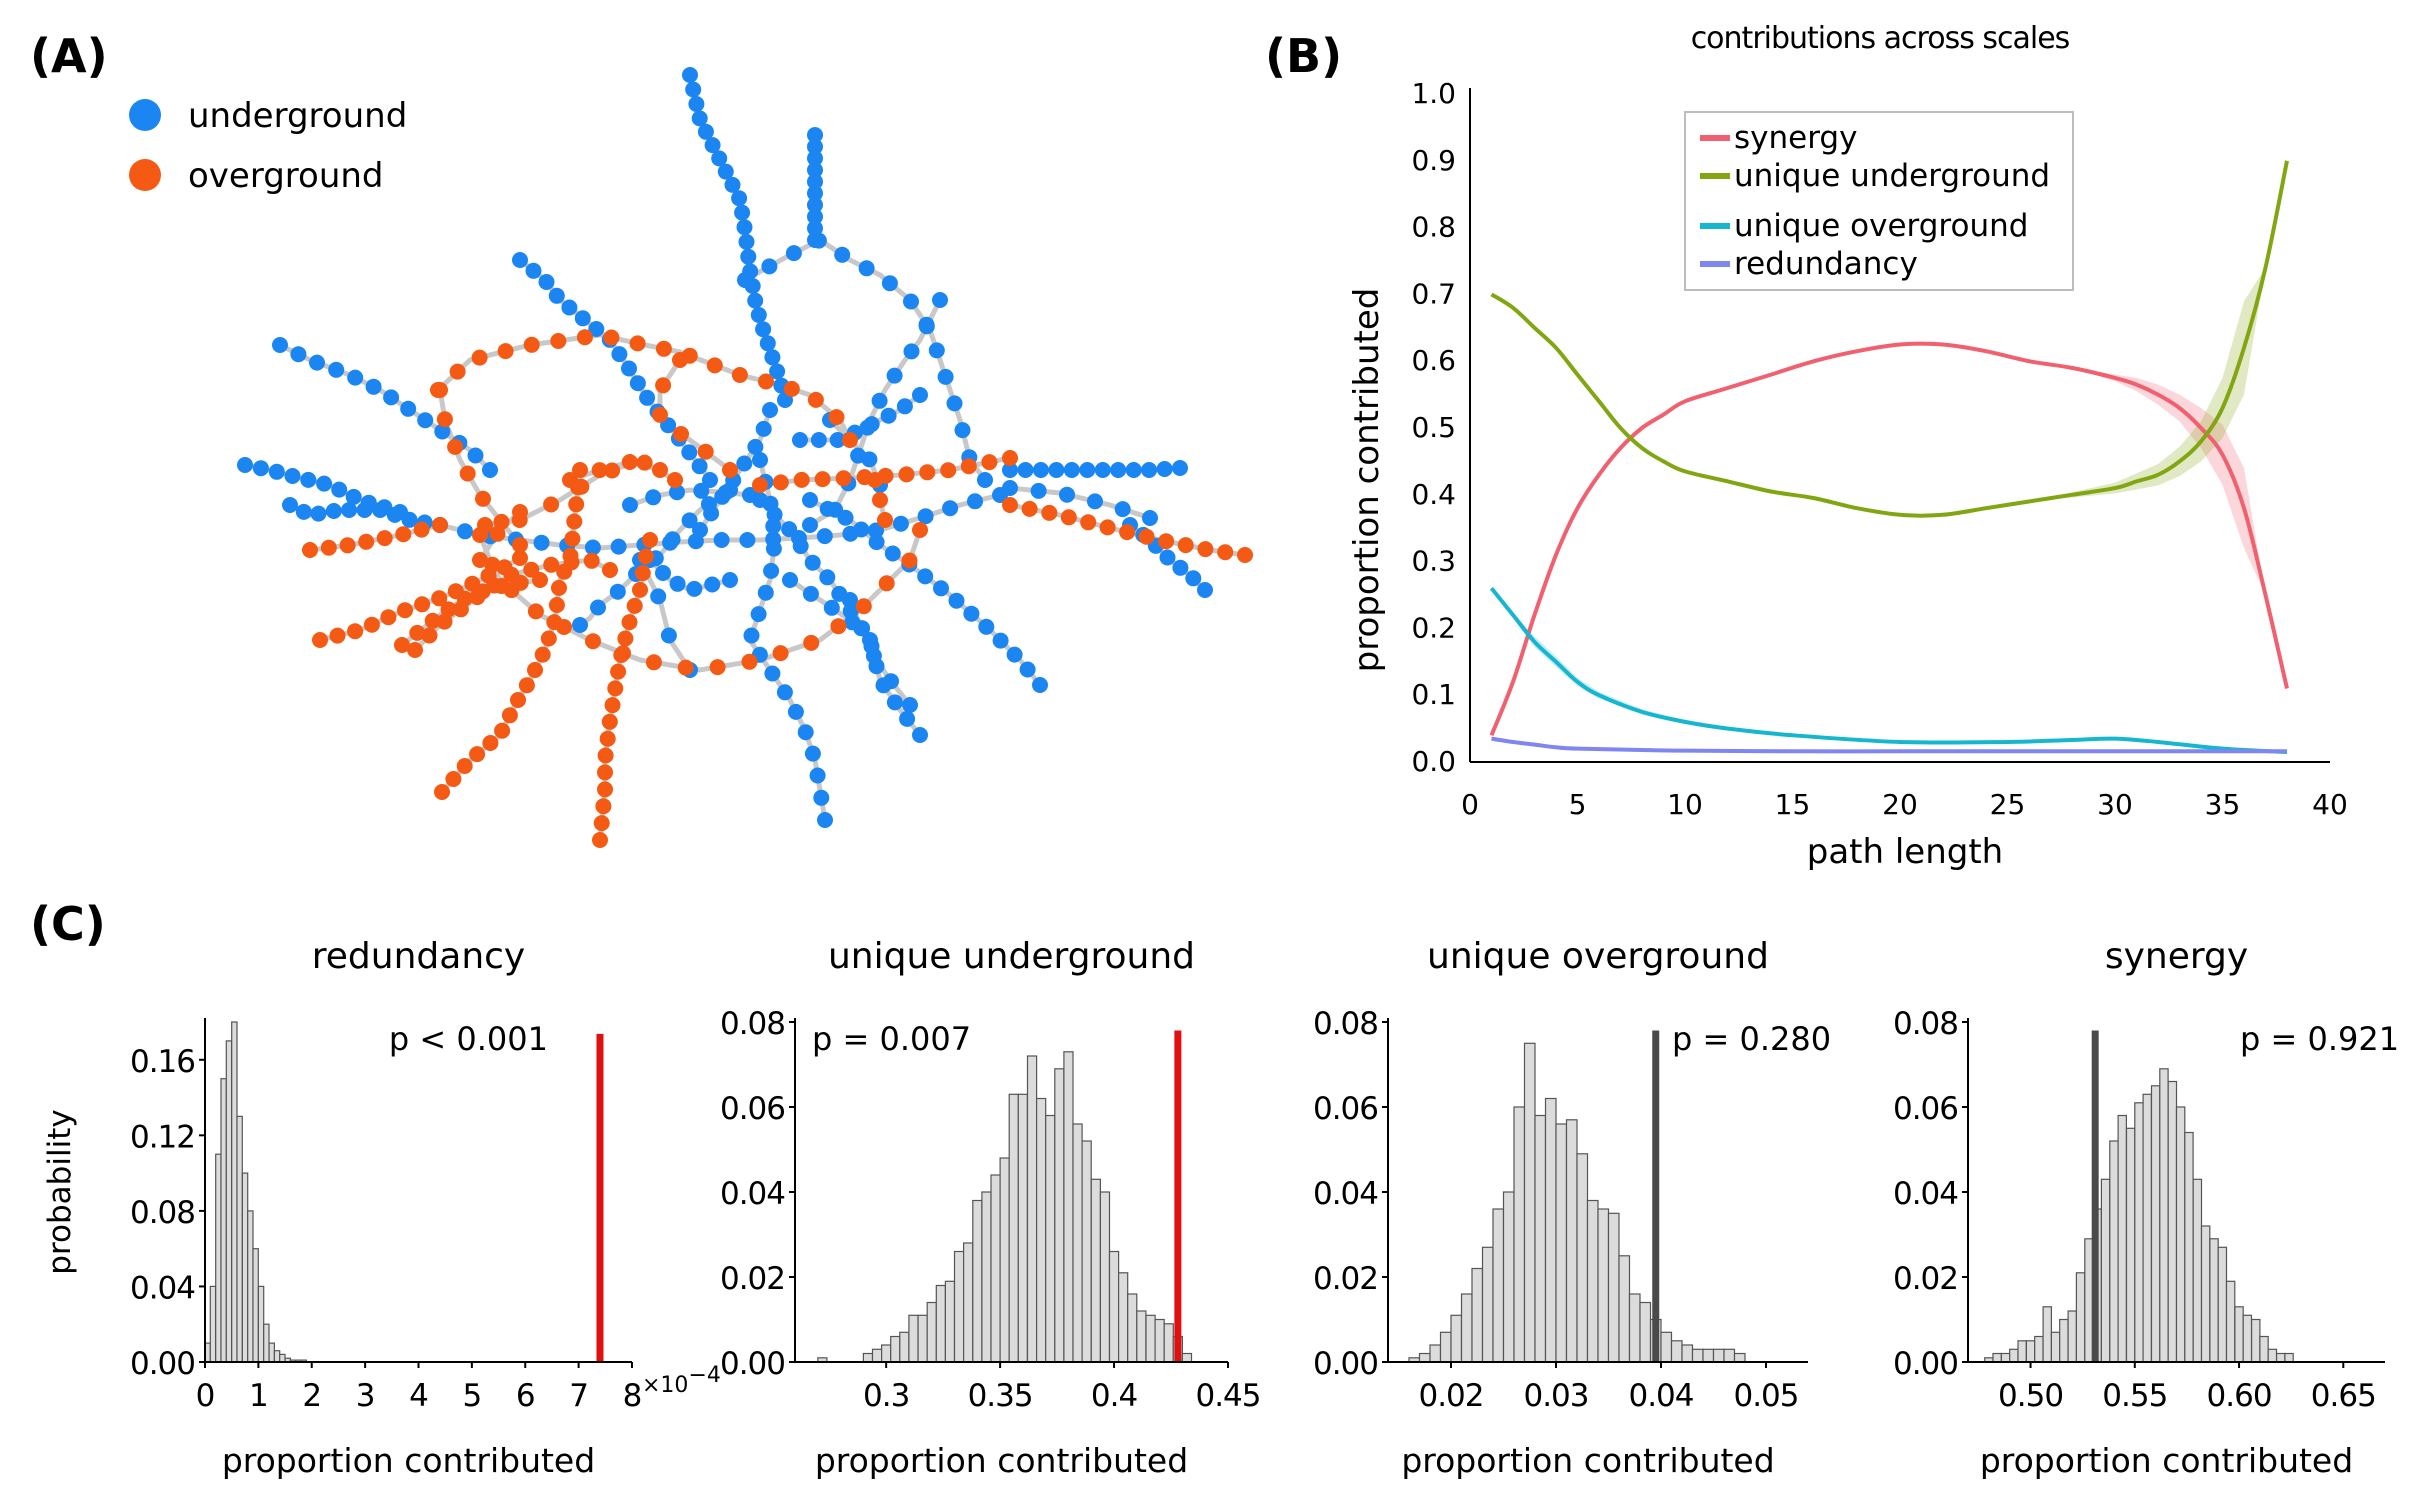 Image resolution: width=2414 pixels, height=1498 pixels. I want to click on p-value-label: p = 0.921, so click(2319, 1039).